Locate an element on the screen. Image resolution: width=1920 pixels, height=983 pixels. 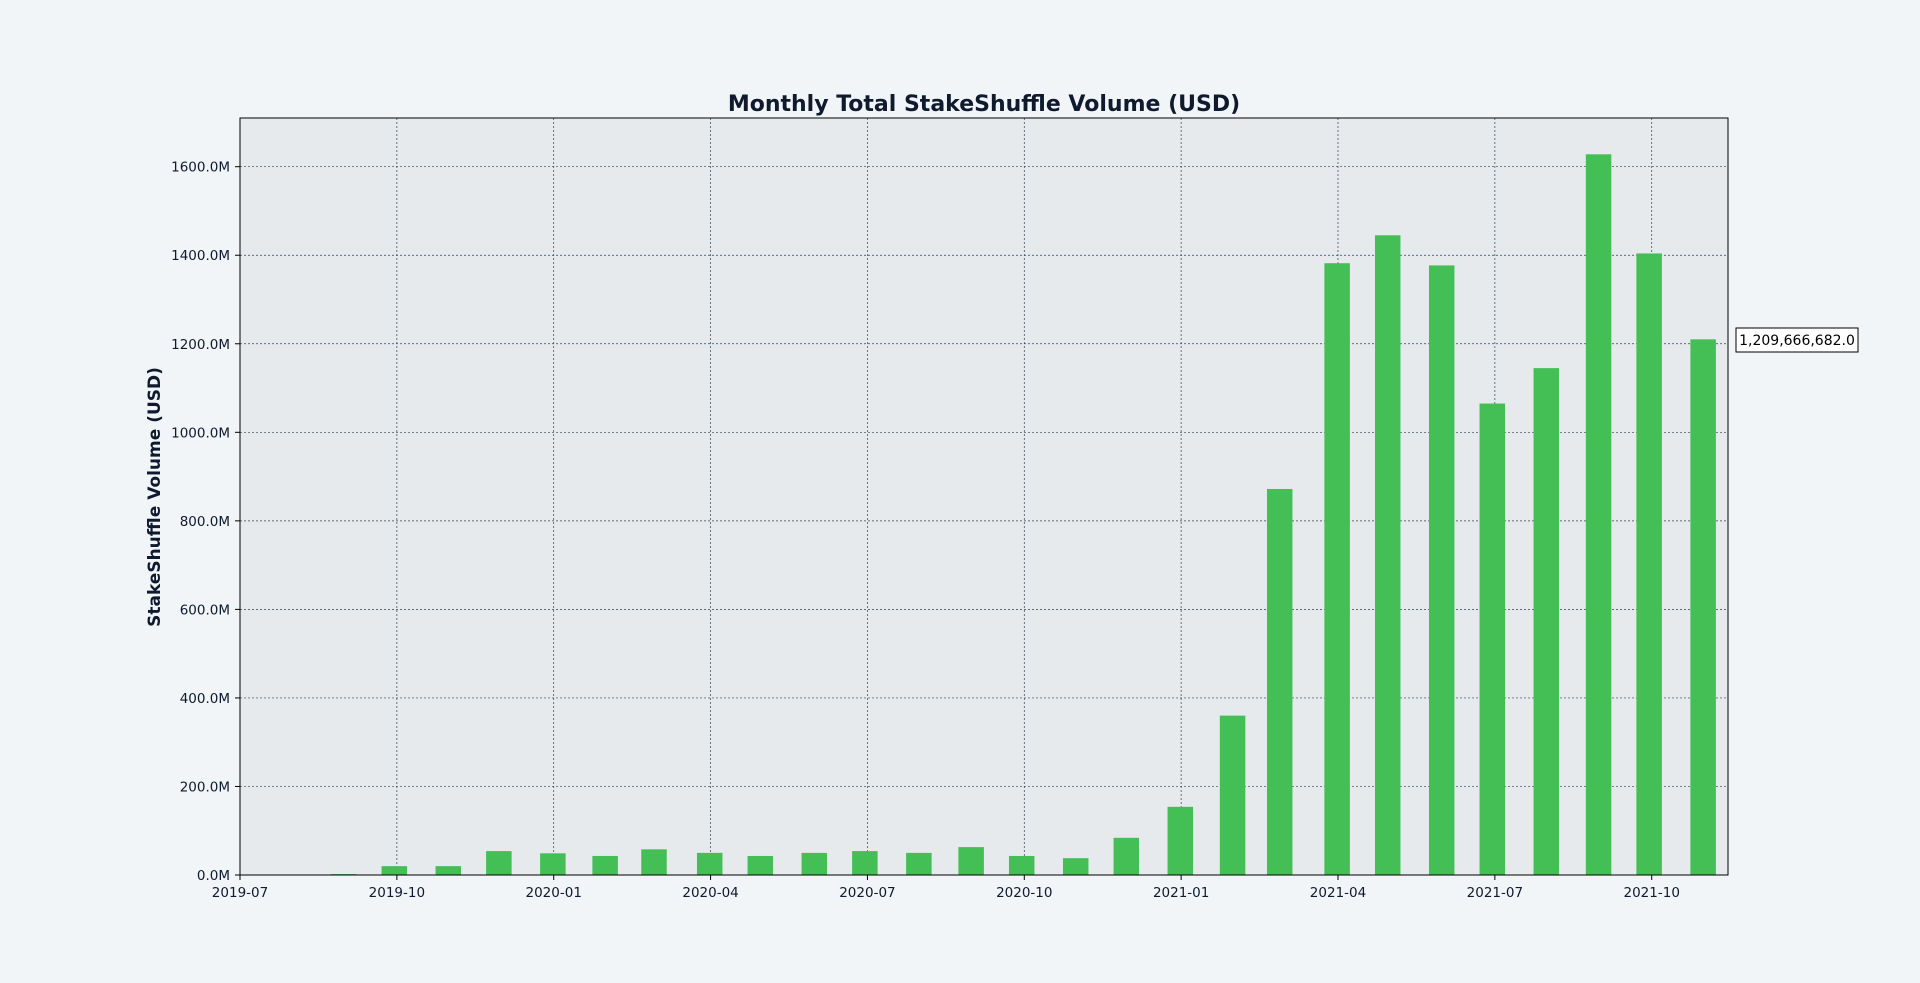
x-tick-label: 2020-10 is located at coordinates (1024, 893).